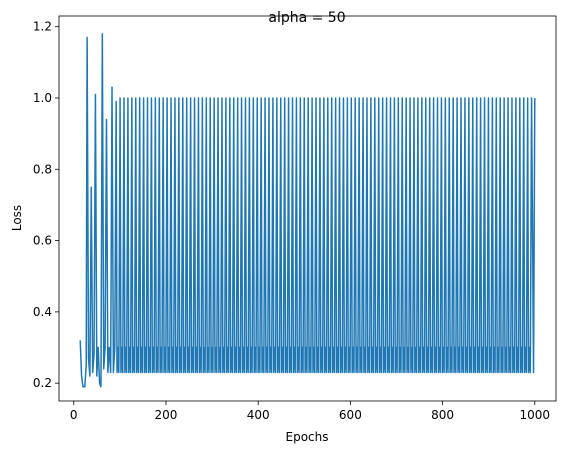  Describe the element at coordinates (74, 415) in the screenshot. I see `x-tick-label: 0` at that location.